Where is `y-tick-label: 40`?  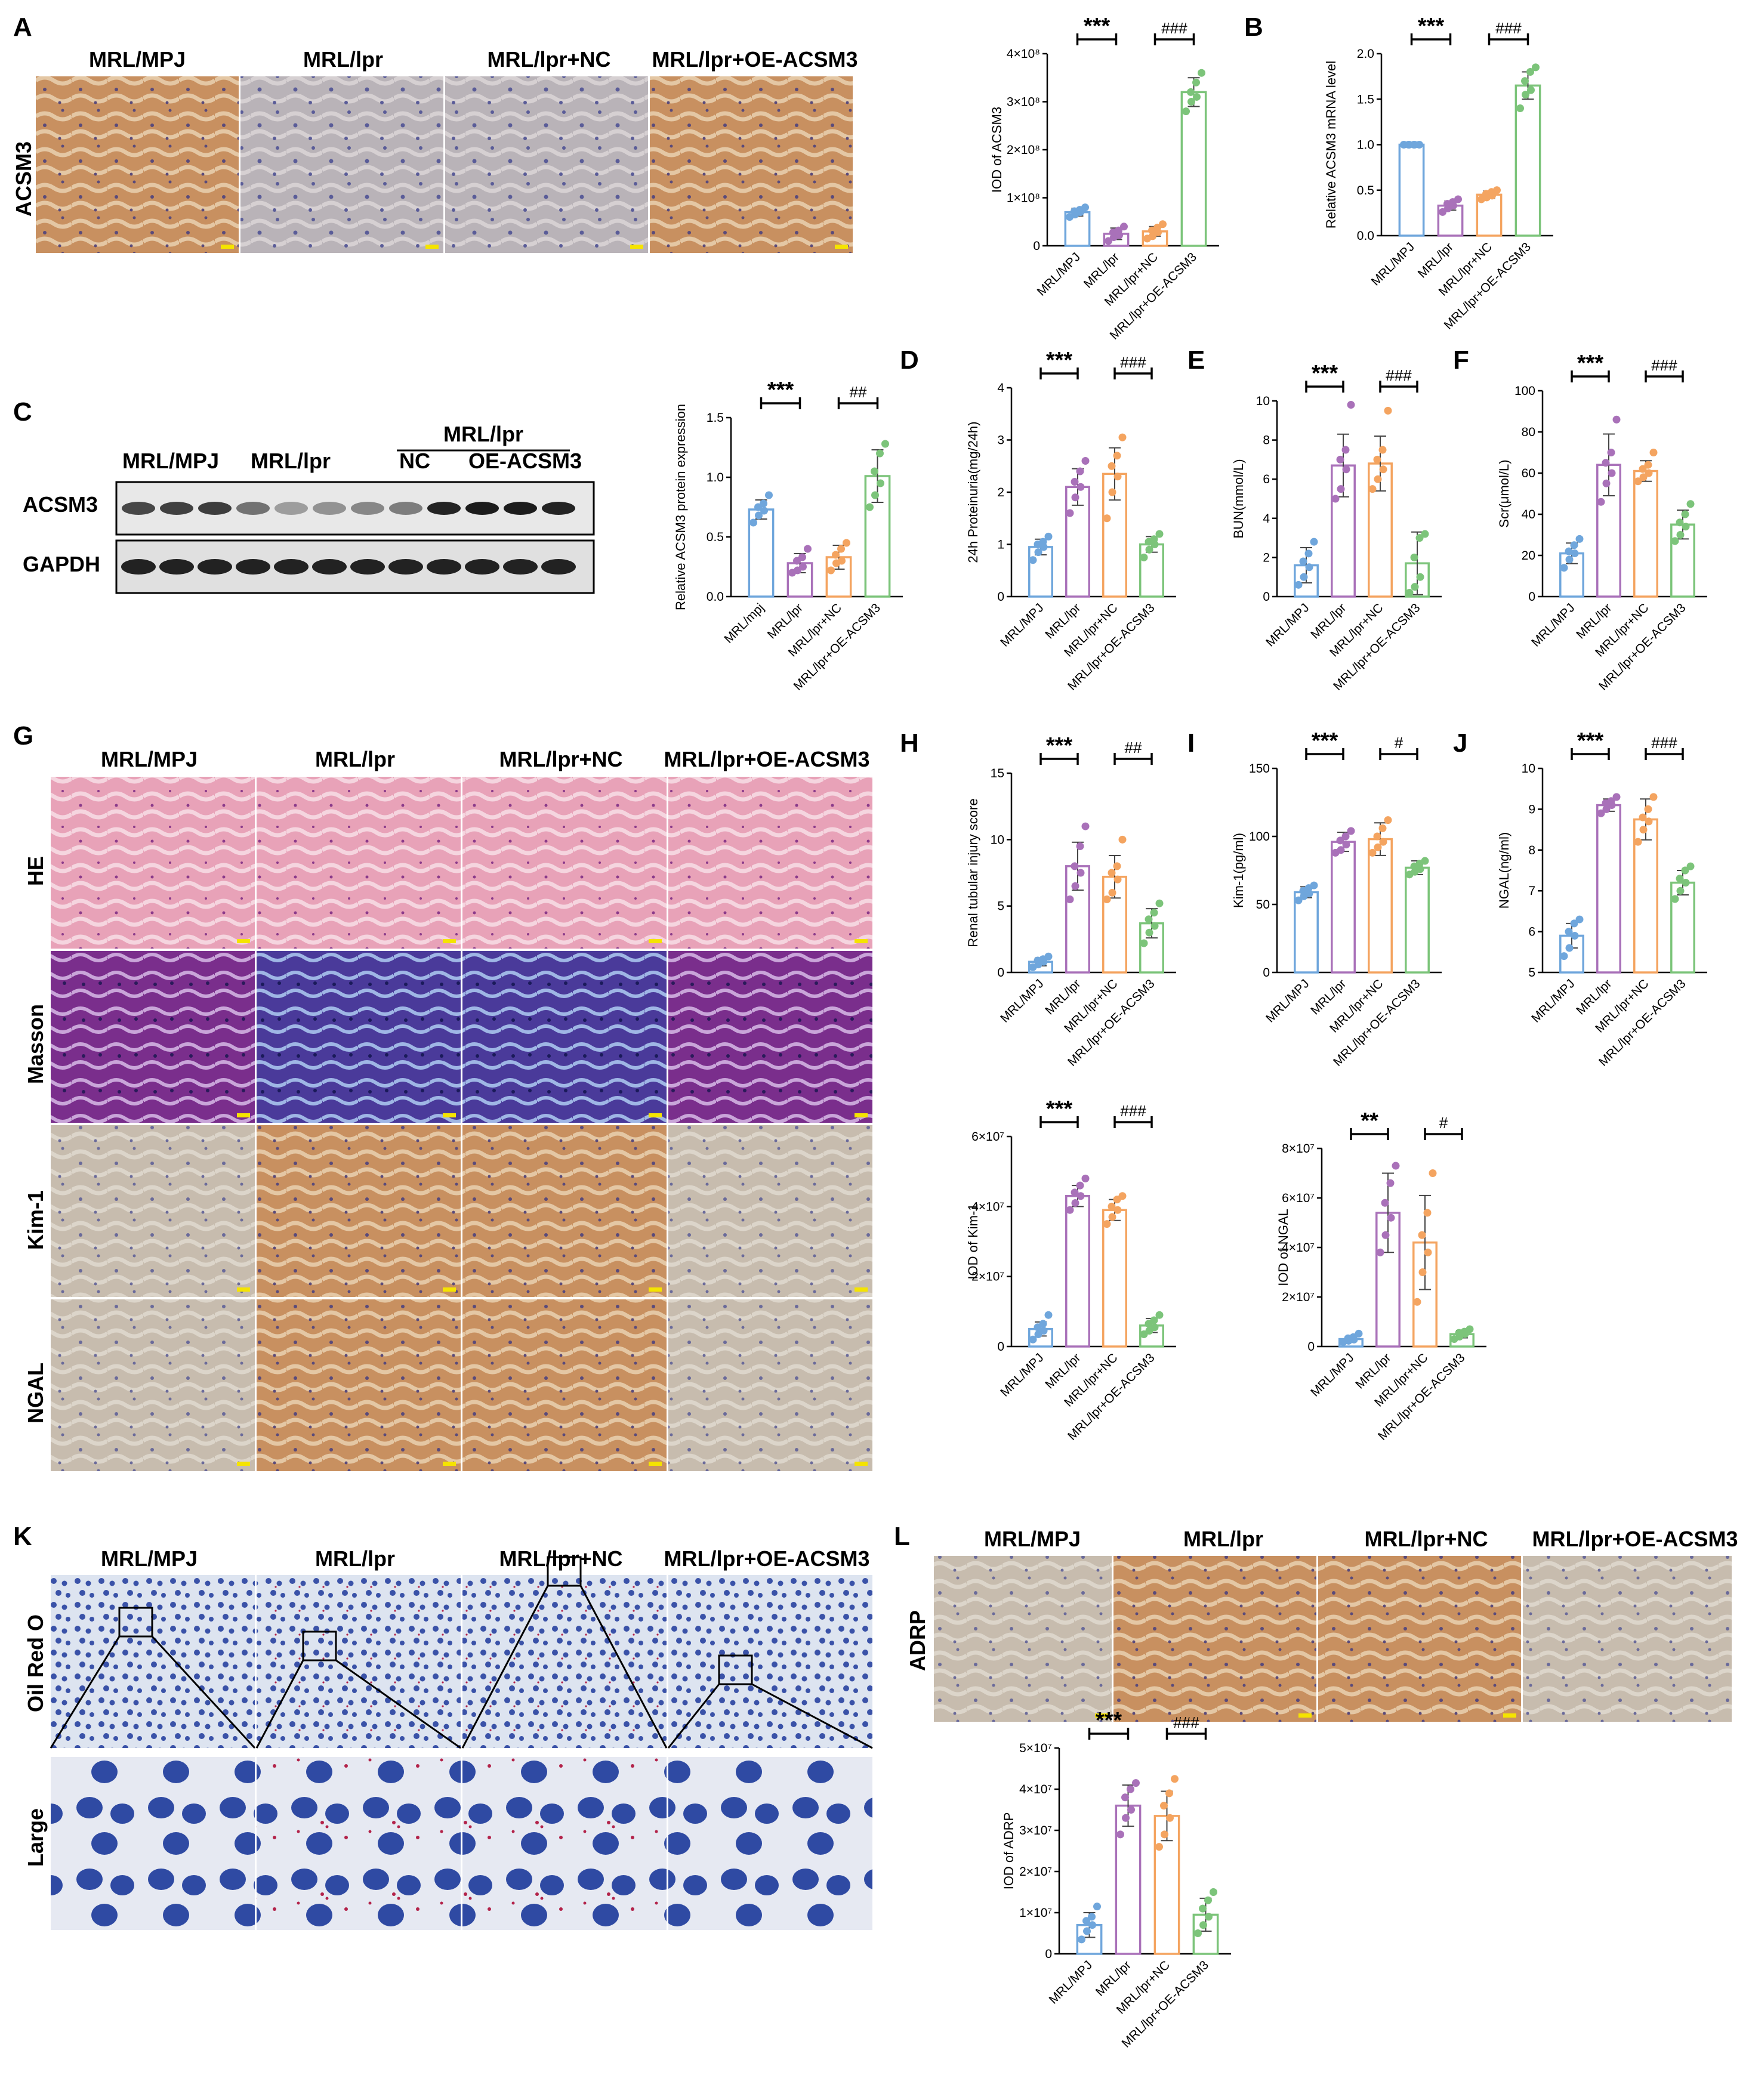
y-tick-label: 40 is located at coordinates (1528, 514).